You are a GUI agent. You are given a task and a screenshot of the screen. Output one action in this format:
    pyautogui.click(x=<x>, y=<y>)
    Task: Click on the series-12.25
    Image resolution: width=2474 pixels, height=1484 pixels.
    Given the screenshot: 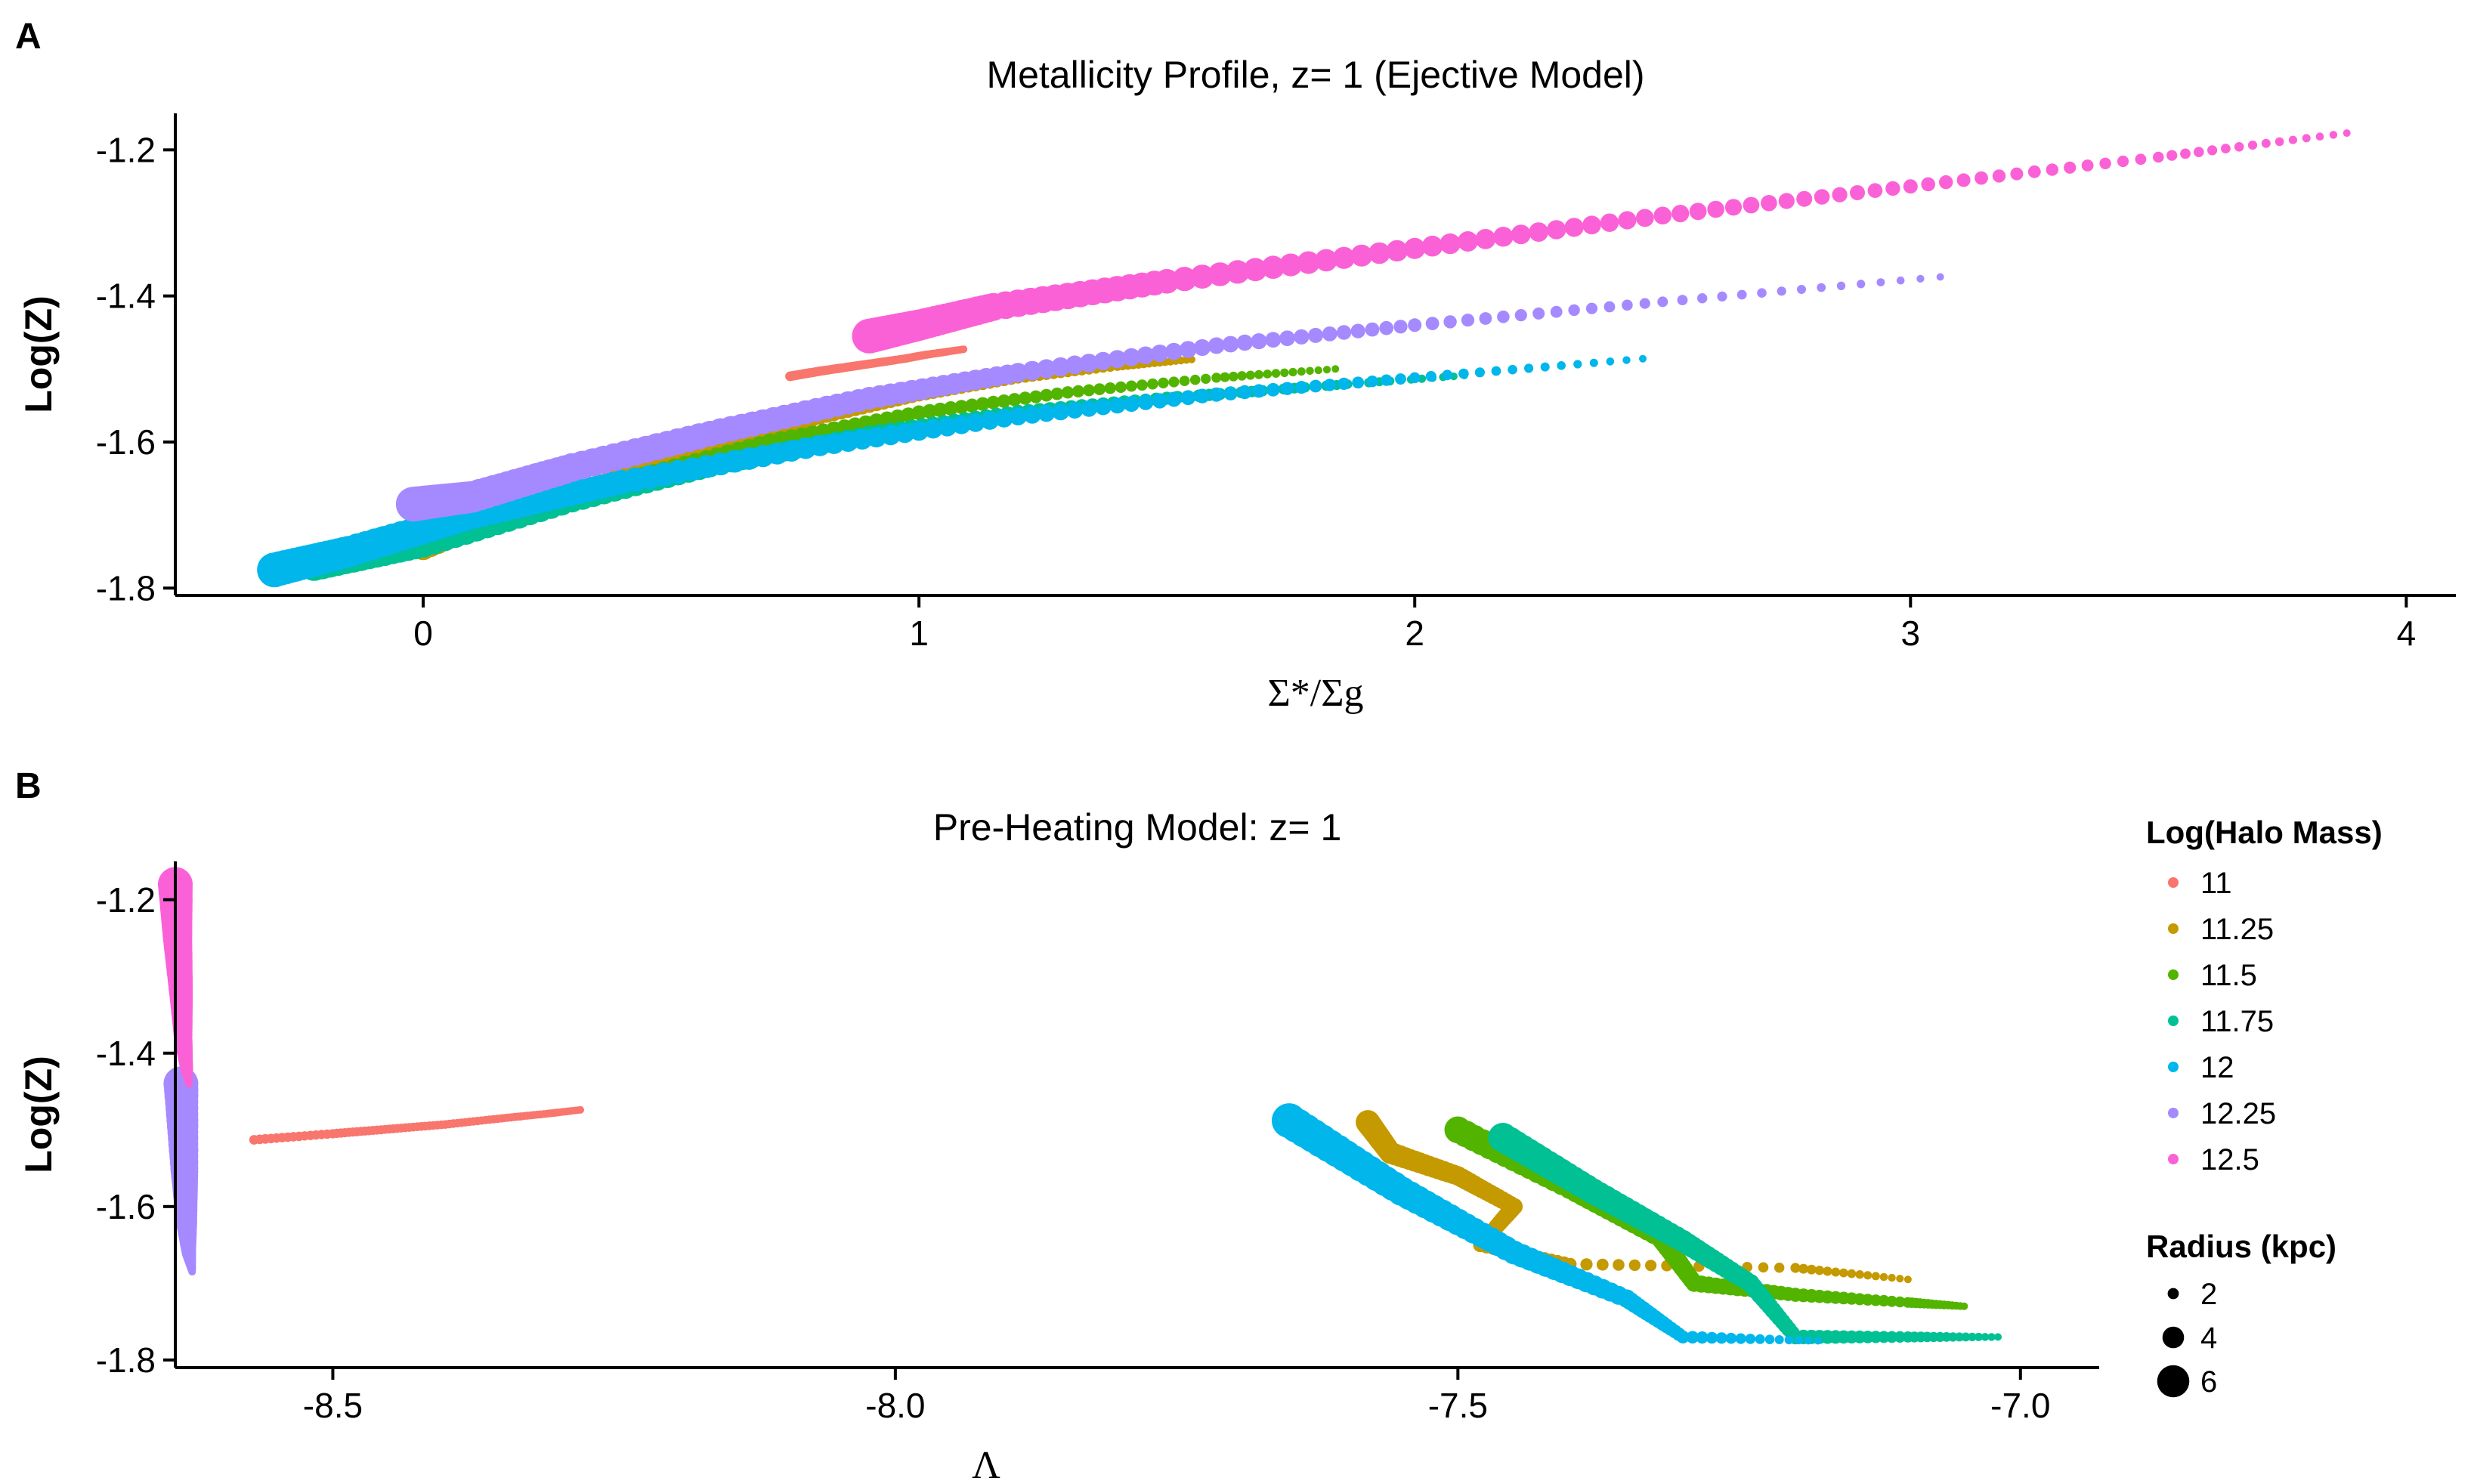 What is the action you would take?
    pyautogui.click(x=1169, y=397)
    